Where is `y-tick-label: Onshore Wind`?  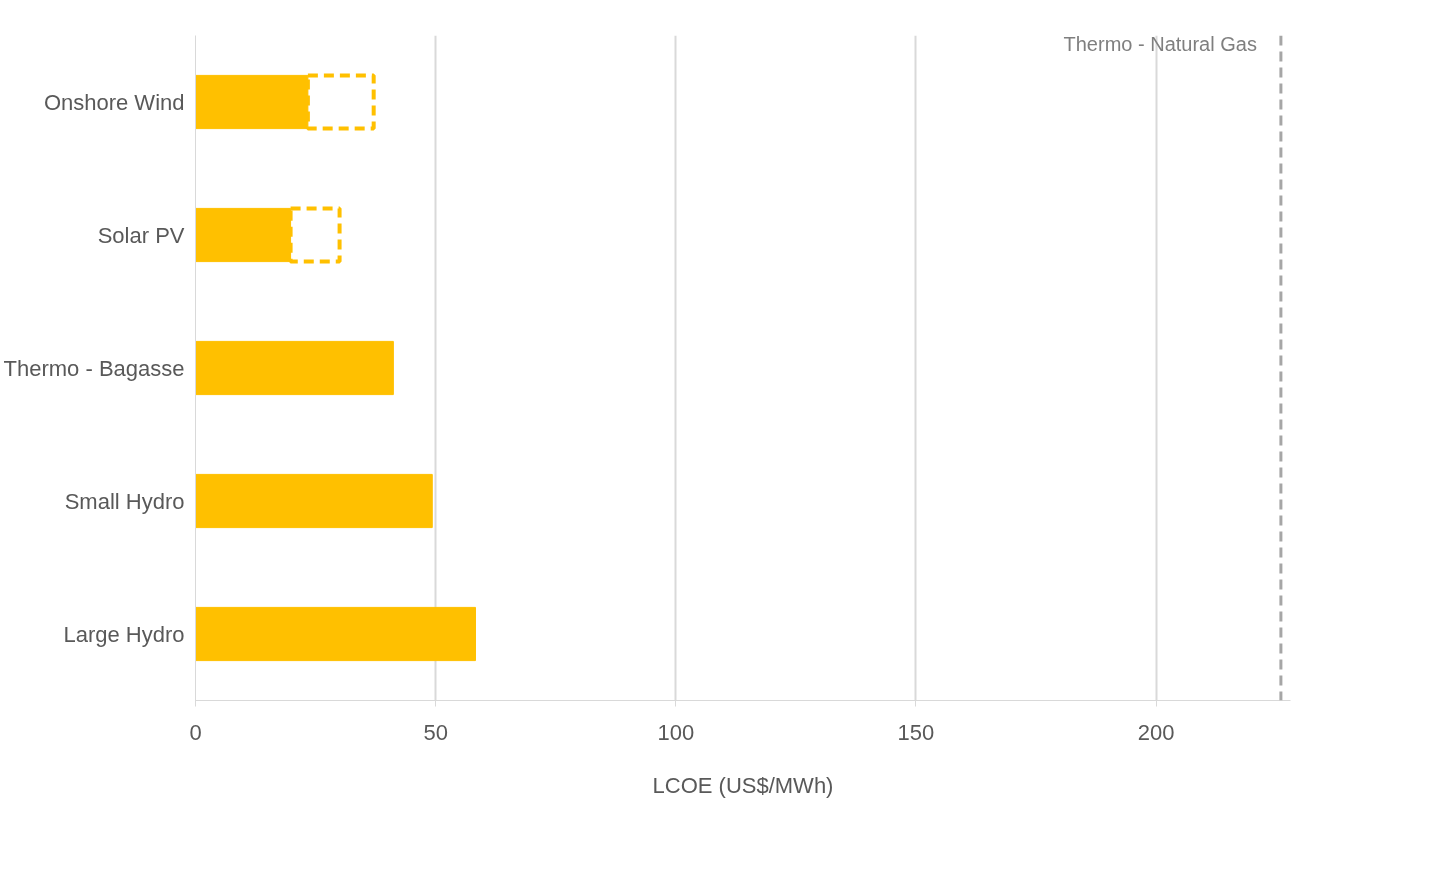
y-tick-label: Onshore Wind is located at coordinates (114, 102).